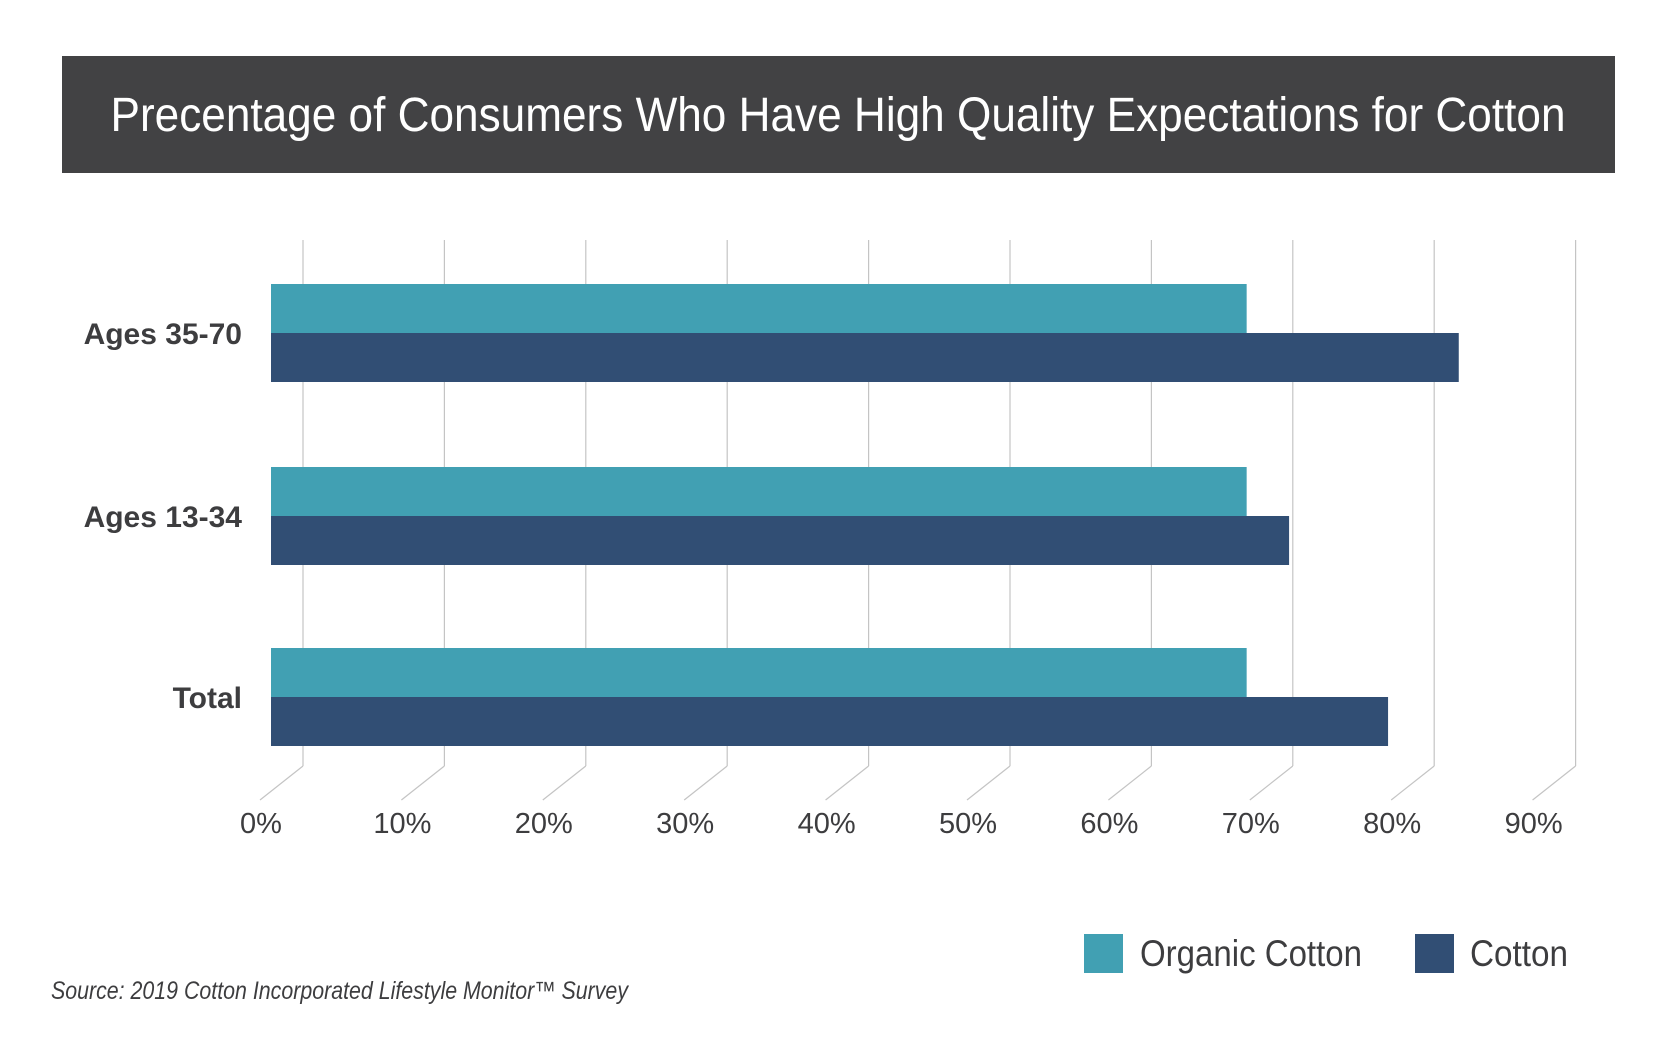 Image resolution: width=1668 pixels, height=1043 pixels. Describe the element at coordinates (1434, 953) in the screenshot. I see `legend-swatch-cotton` at that location.